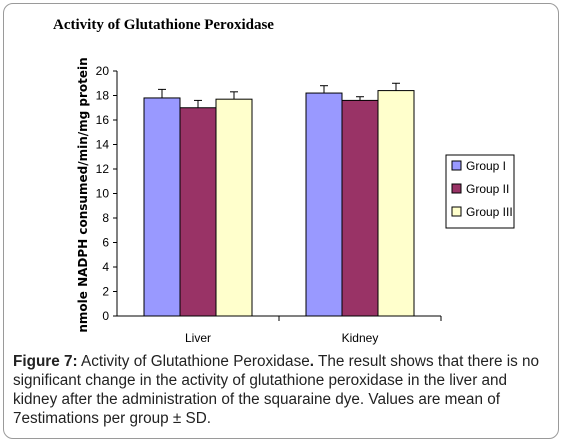 The width and height of the screenshot is (564, 444). What do you see at coordinates (105, 316) in the screenshot?
I see `y-tick-label: 0` at bounding box center [105, 316].